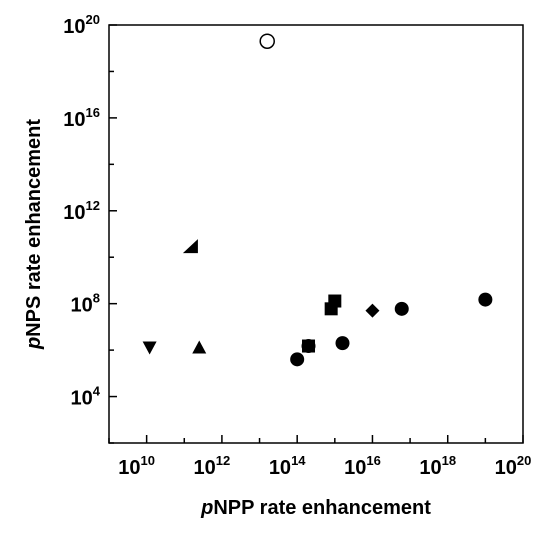 The width and height of the screenshot is (557, 533). I want to click on x-tick-label: 1014, so click(287, 466).